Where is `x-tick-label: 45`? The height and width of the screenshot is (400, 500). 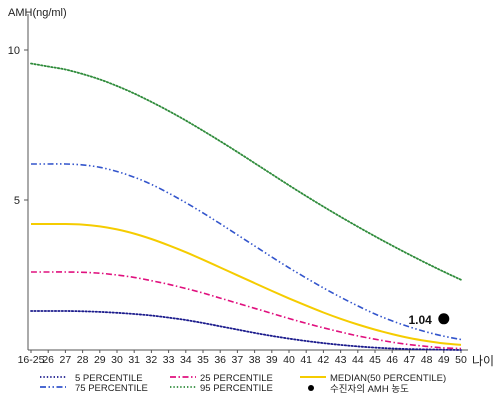
x-tick-label: 45 is located at coordinates (375, 360).